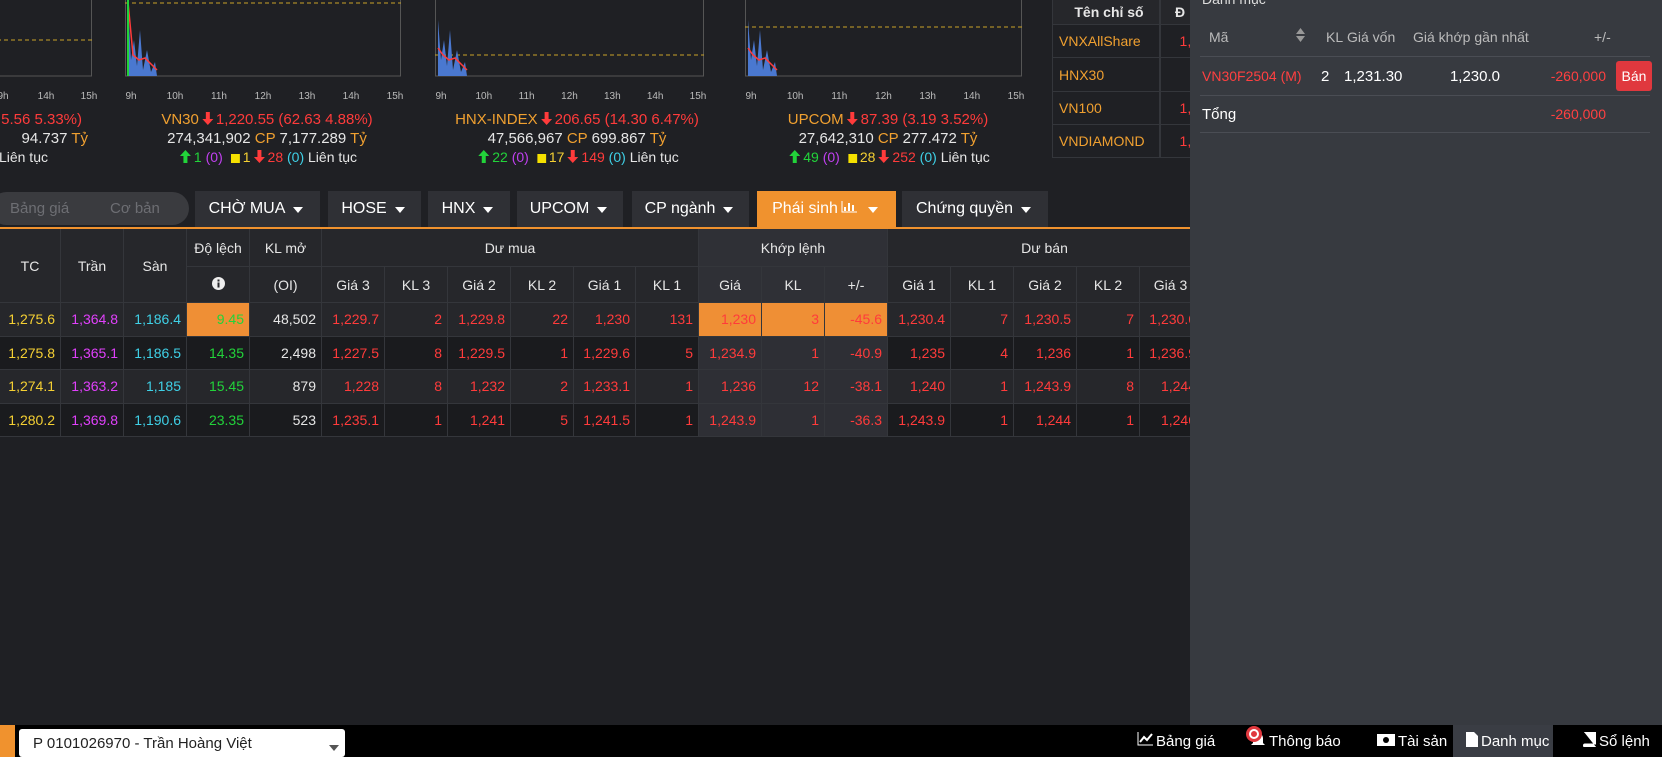  Describe the element at coordinates (155, 353) in the screenshot. I see `table-cell: 1,186.5` at that location.